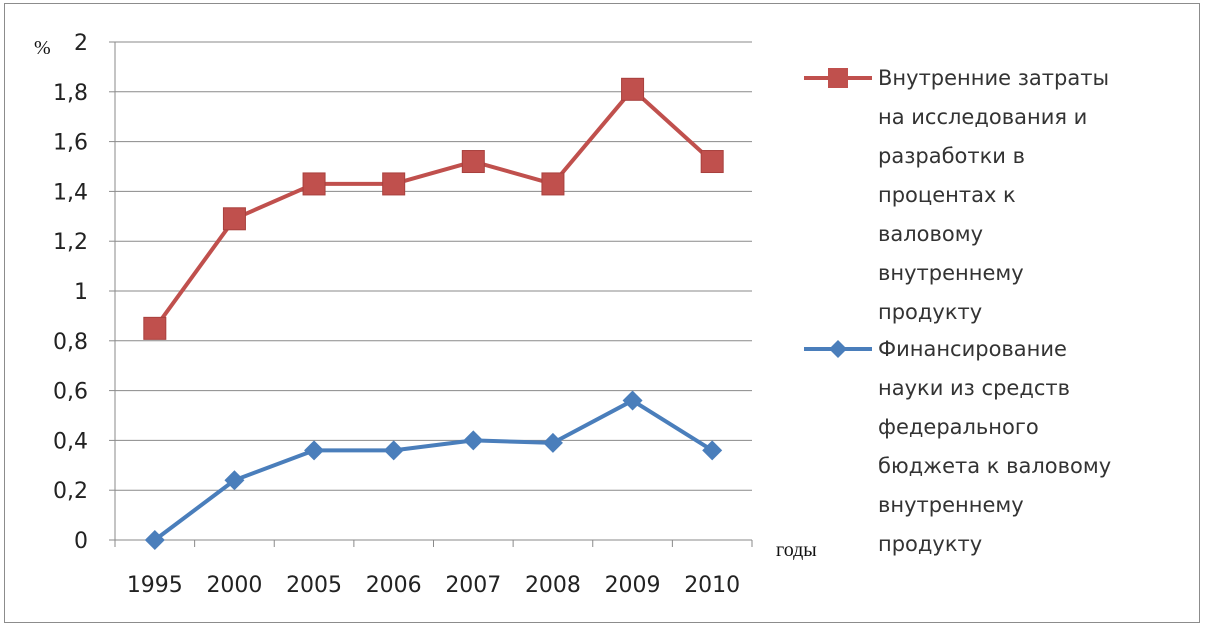 Image resolution: width=1206 pixels, height=628 pixels. I want to click on y-tick-label: 0, so click(81, 541).